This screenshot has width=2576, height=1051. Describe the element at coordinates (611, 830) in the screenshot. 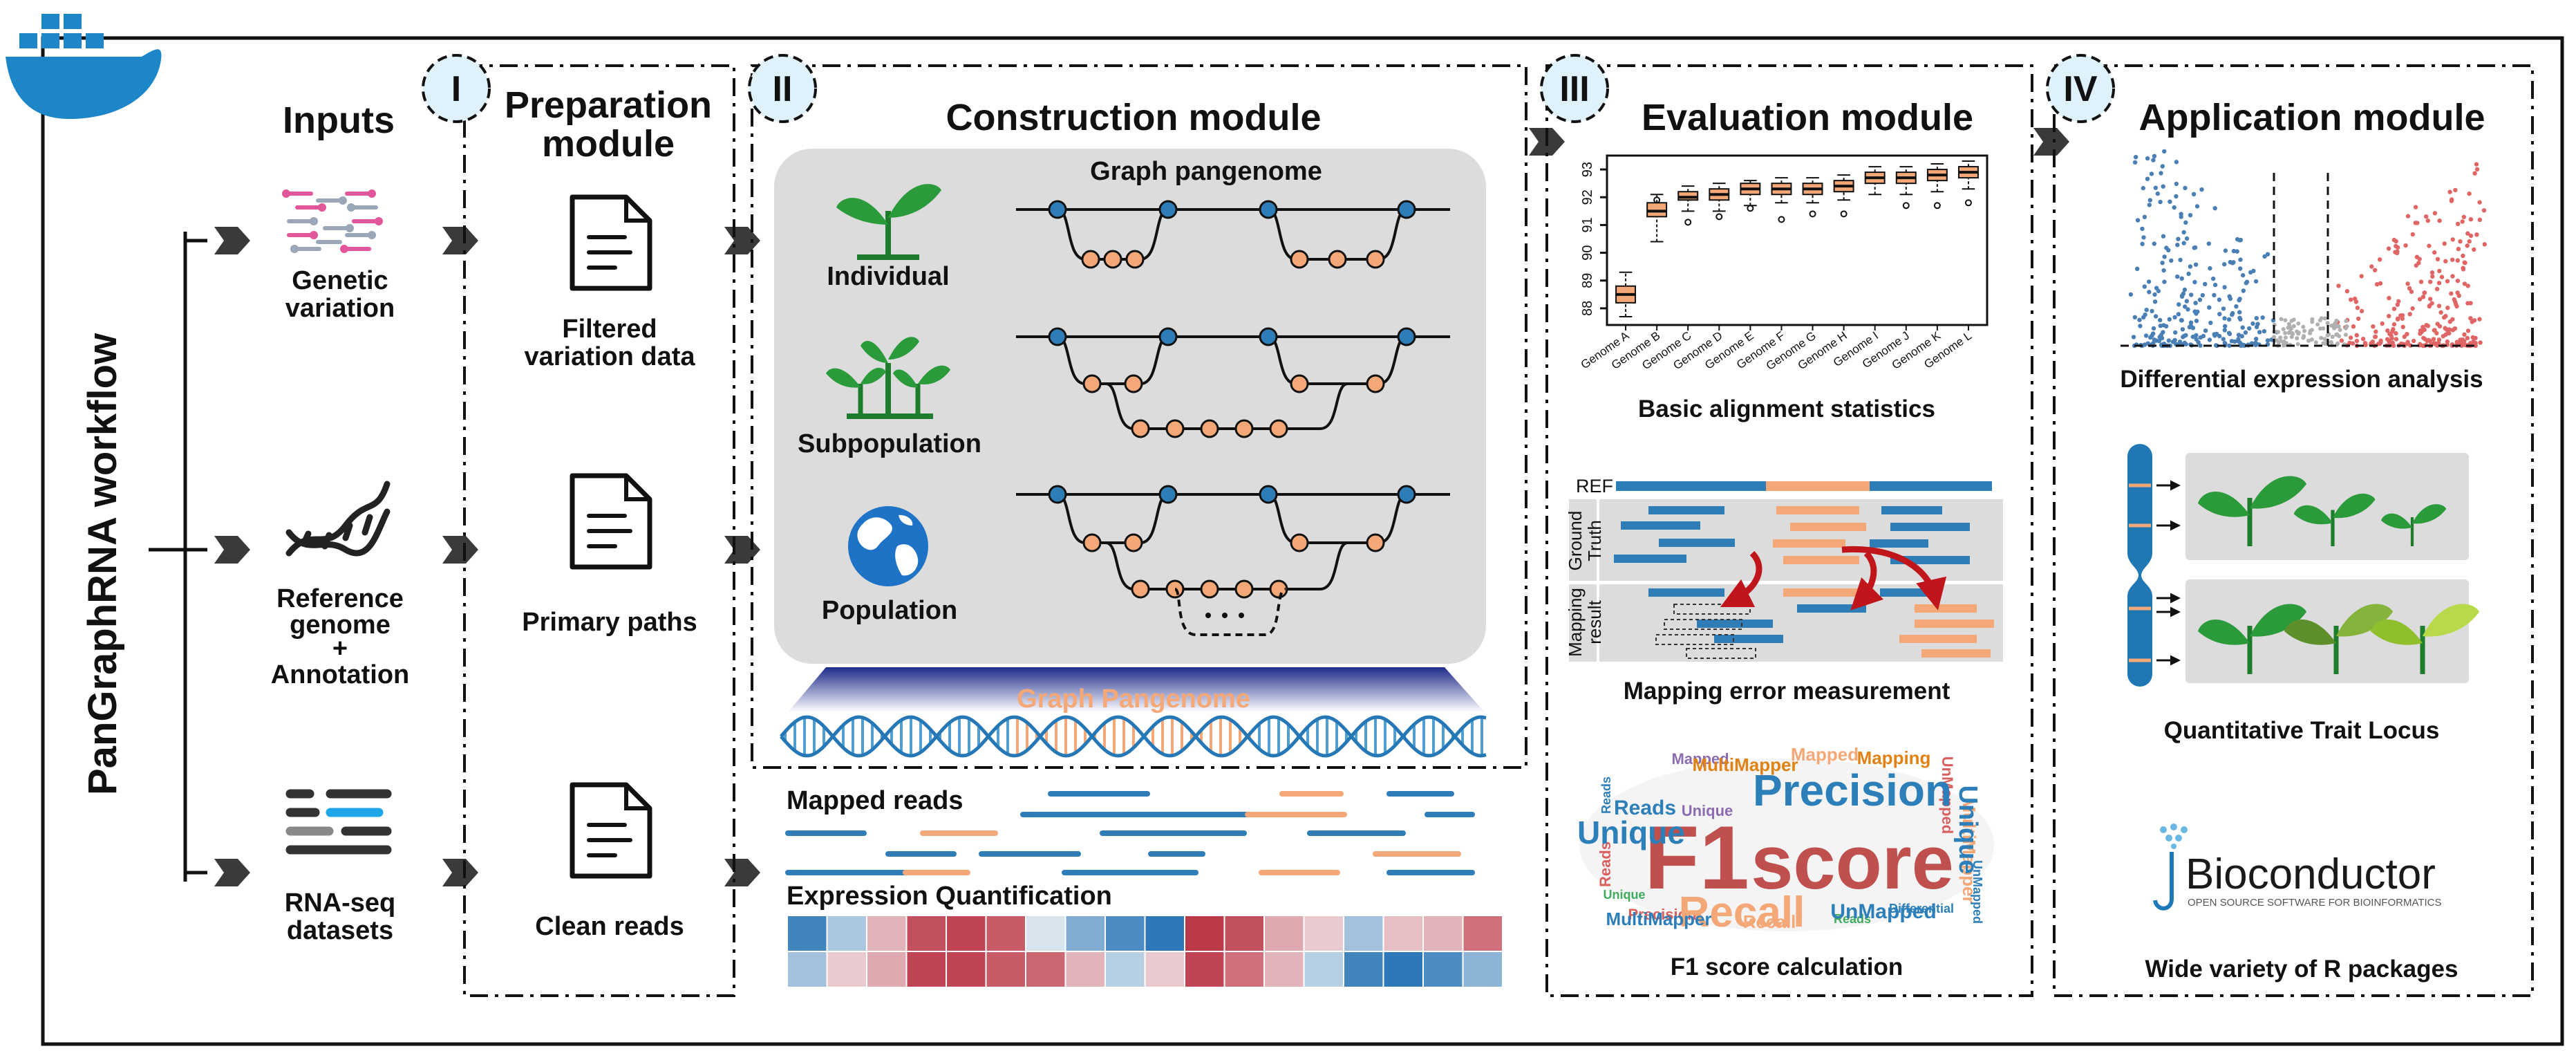

I see `document-icon` at that location.